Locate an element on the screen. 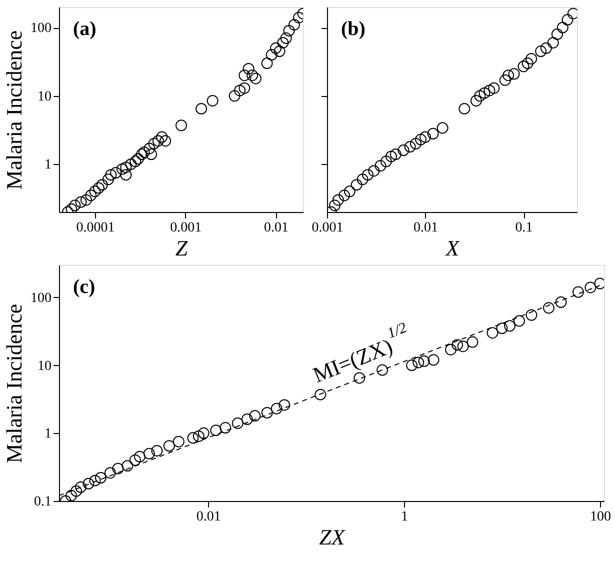 This screenshot has width=615, height=562. x-tick-label: 0.1 is located at coordinates (524, 228).